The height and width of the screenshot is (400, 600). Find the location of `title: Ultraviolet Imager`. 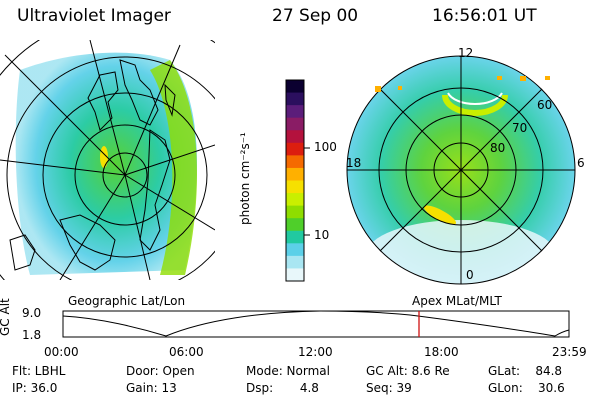

title: Ultraviolet Imager is located at coordinates (94, 16).